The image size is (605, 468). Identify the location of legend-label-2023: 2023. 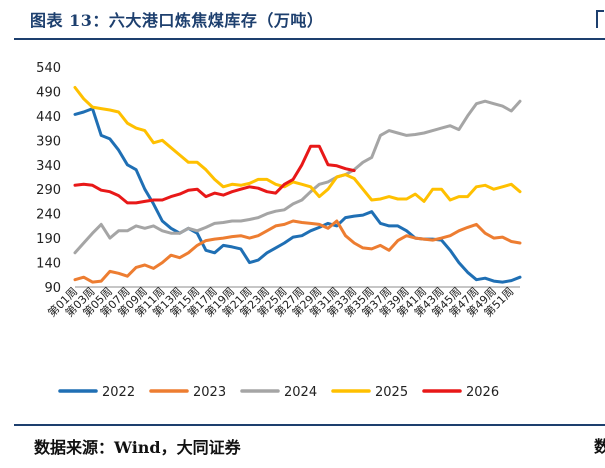
(209, 392).